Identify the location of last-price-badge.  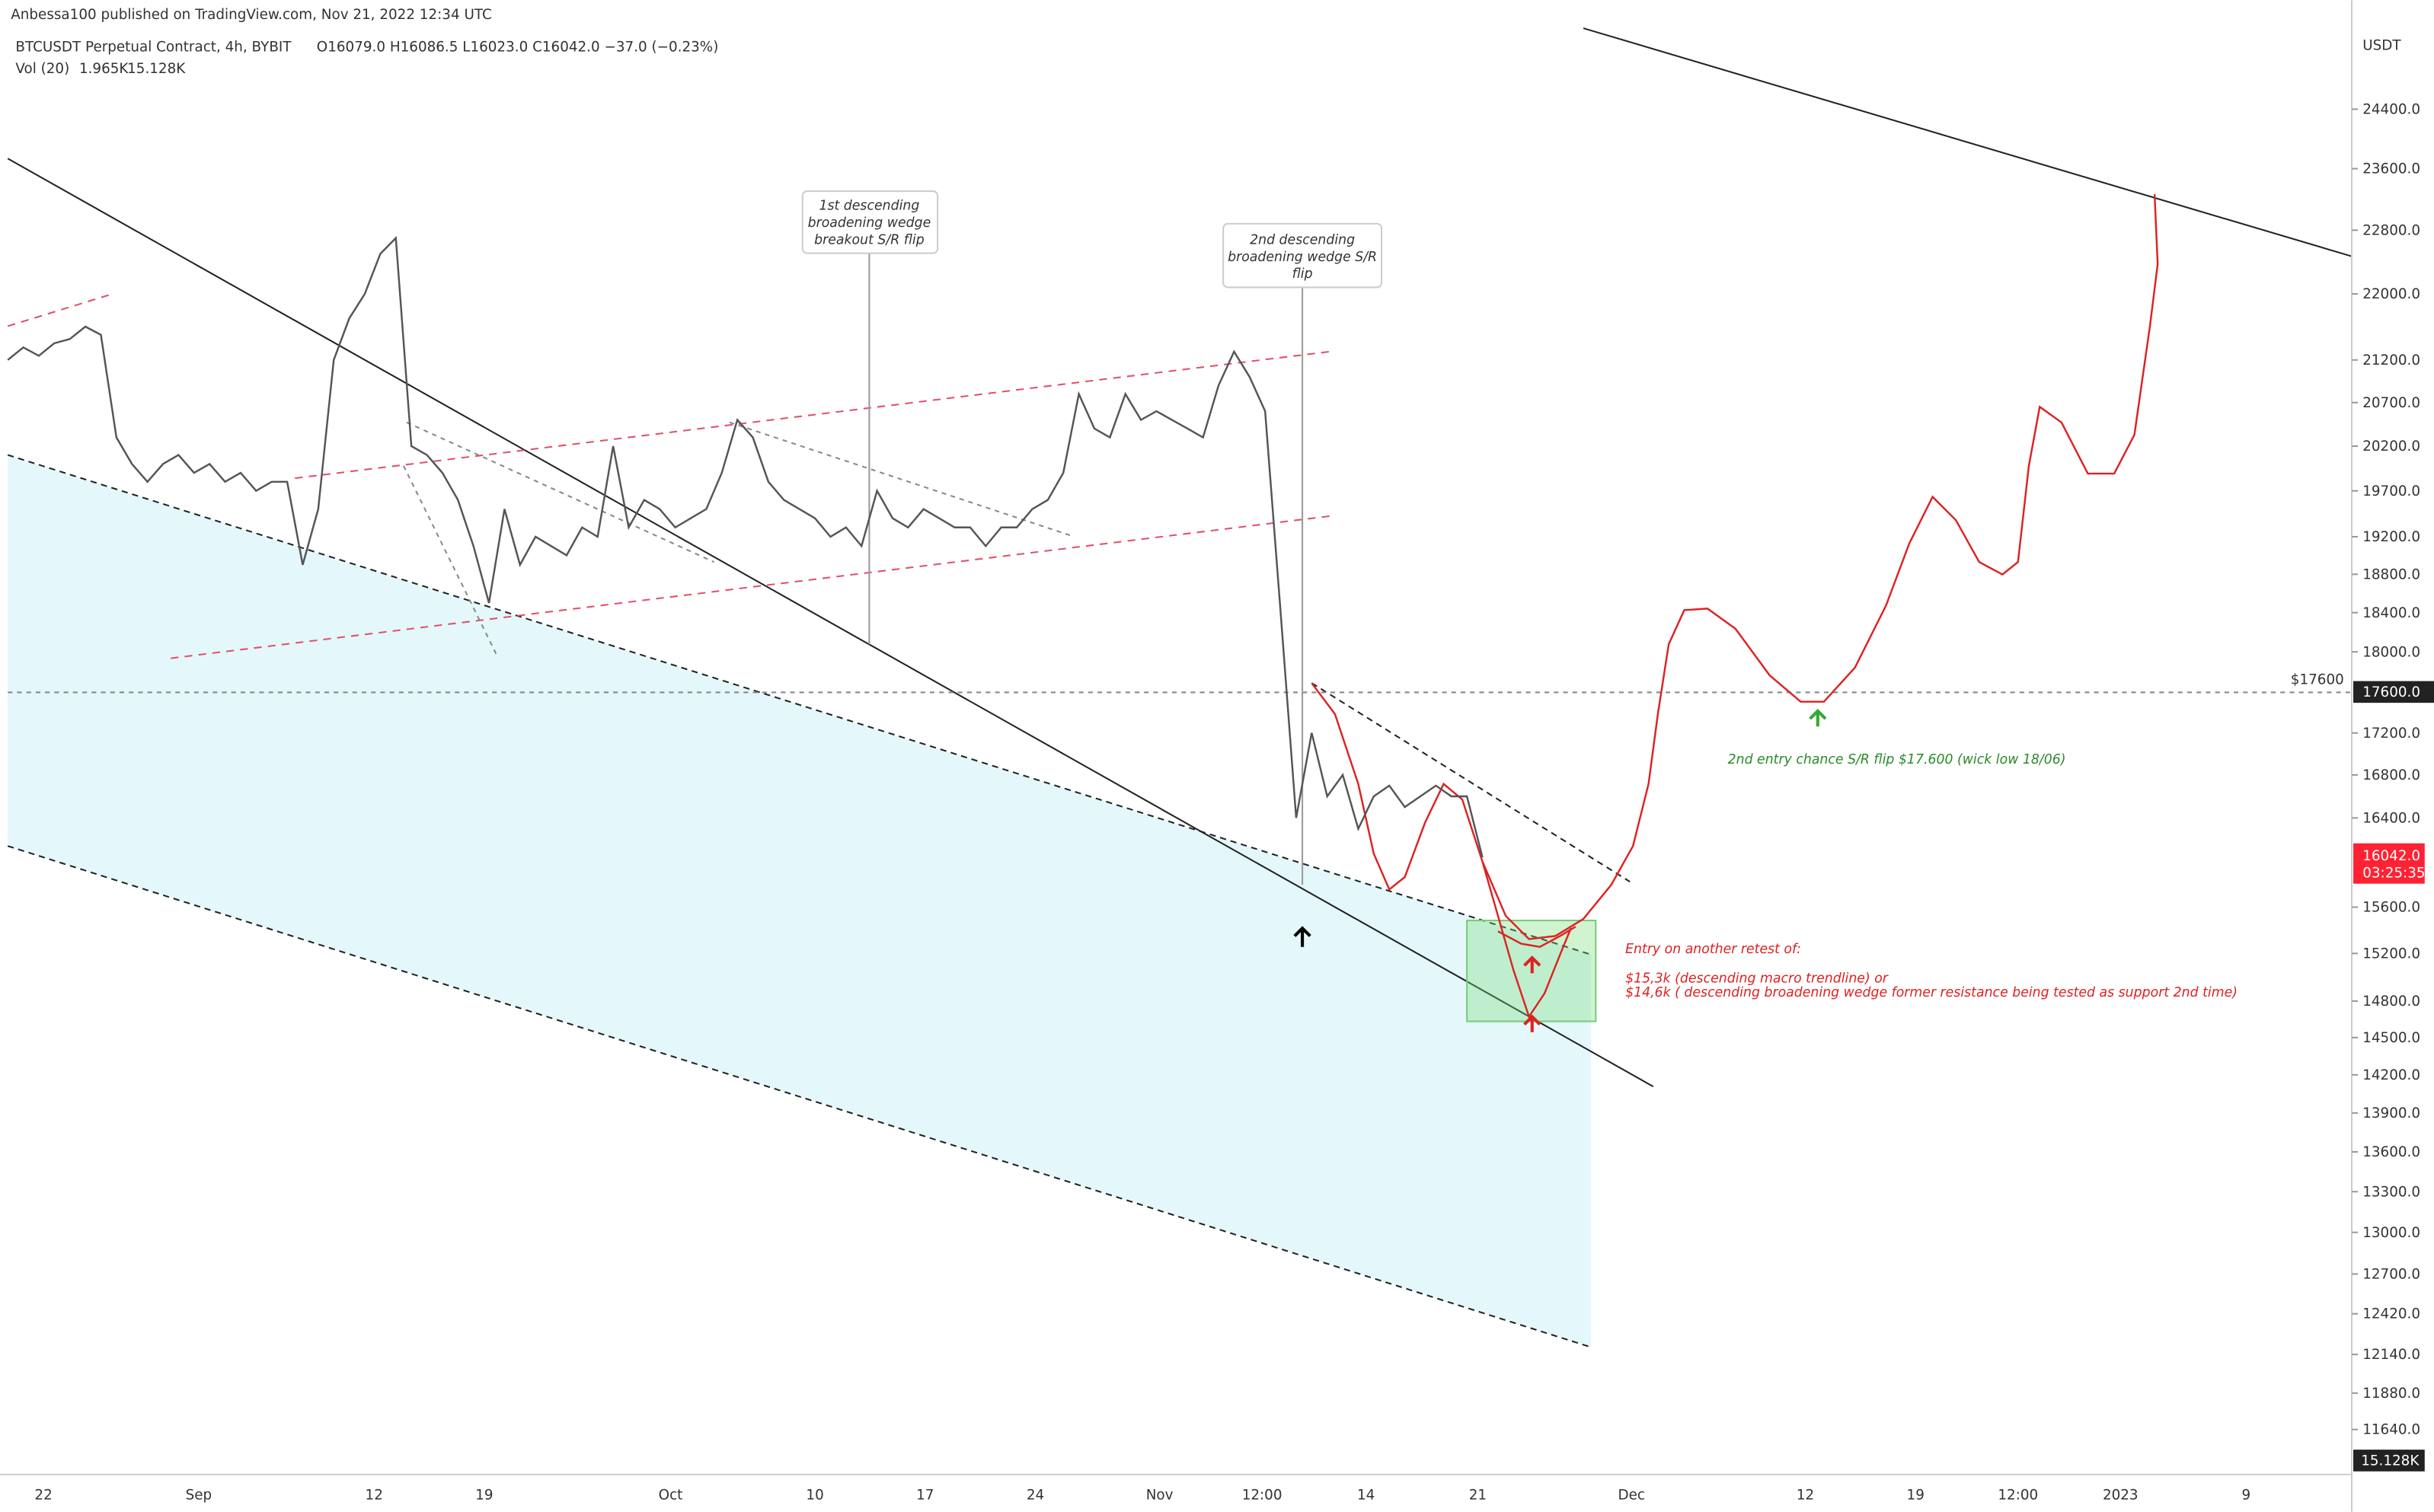
(2389, 863).